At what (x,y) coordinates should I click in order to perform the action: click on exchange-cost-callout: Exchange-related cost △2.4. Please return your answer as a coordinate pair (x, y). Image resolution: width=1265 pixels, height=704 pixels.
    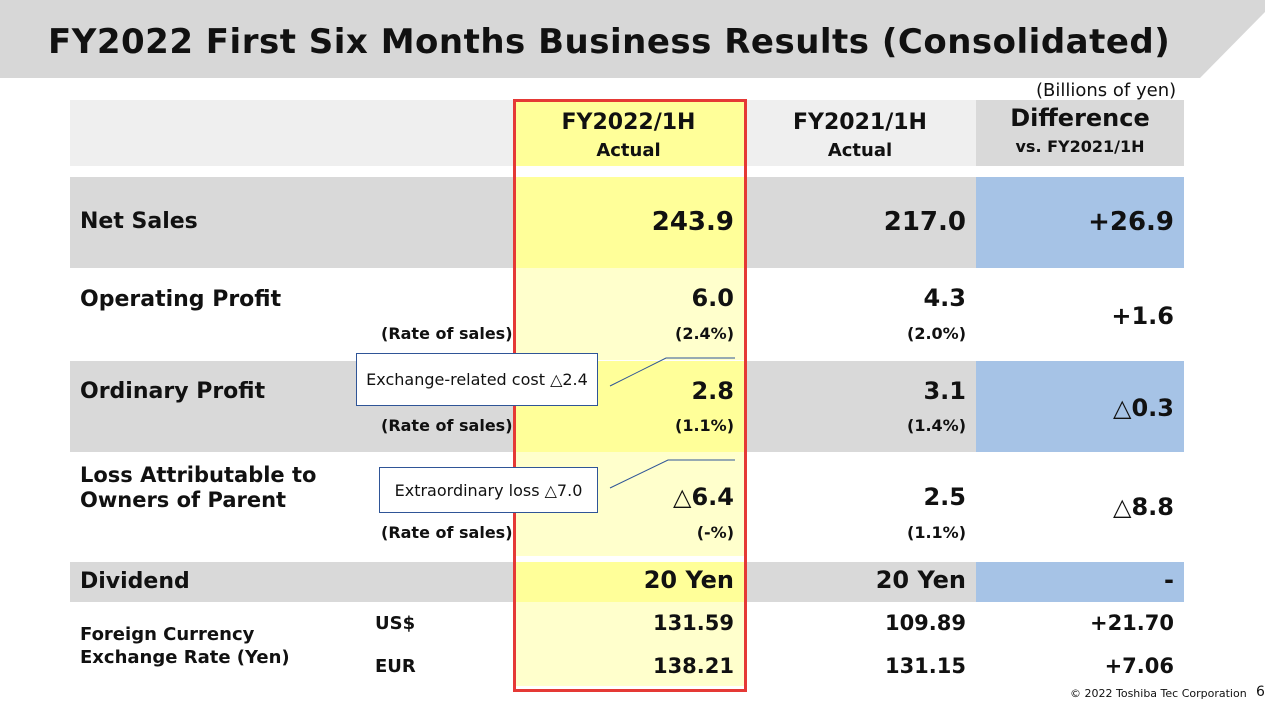
    Looking at the image, I should click on (477, 379).